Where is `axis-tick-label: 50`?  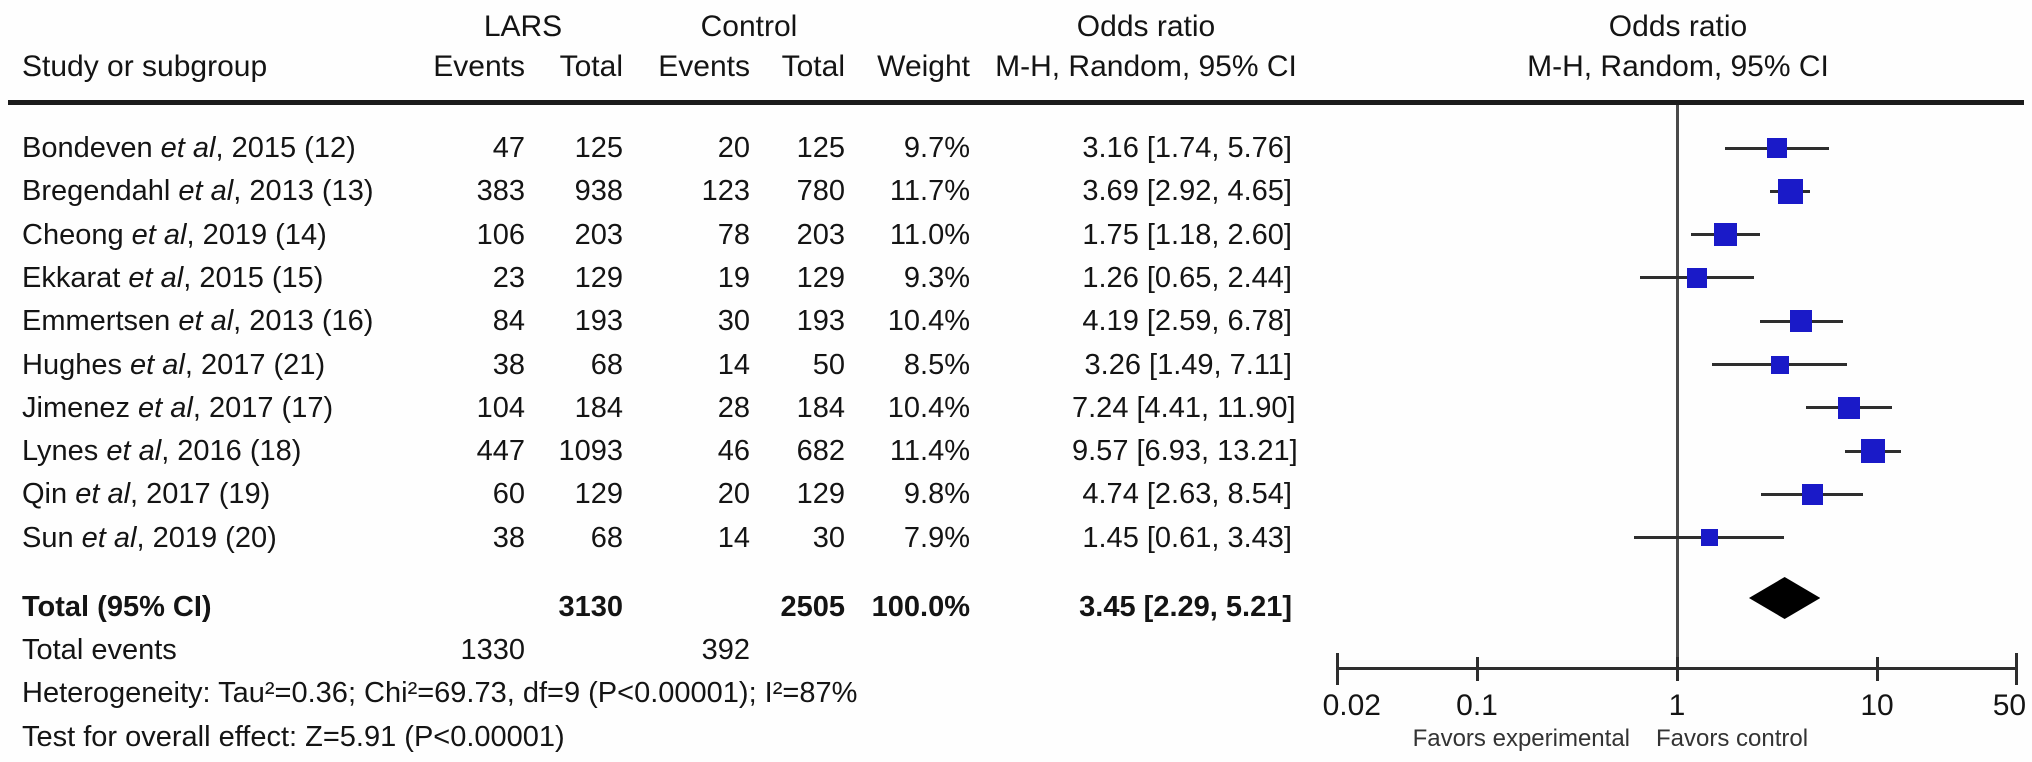 axis-tick-label: 50 is located at coordinates (2009, 705).